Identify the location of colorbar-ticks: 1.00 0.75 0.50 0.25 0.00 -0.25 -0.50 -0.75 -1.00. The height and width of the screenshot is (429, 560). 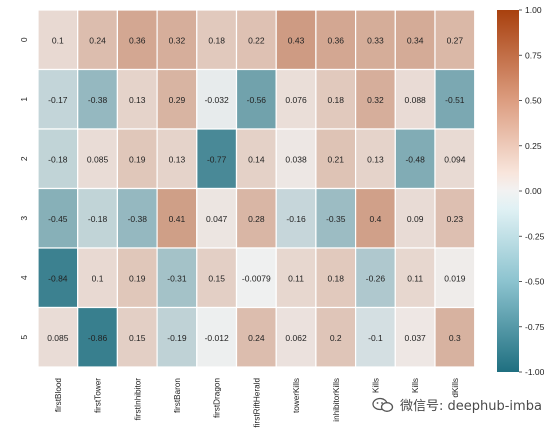
(532, 191).